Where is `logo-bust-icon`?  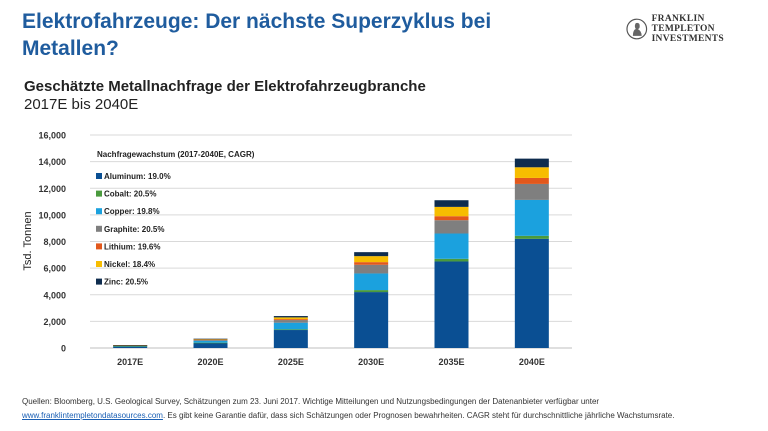 logo-bust-icon is located at coordinates (637, 29).